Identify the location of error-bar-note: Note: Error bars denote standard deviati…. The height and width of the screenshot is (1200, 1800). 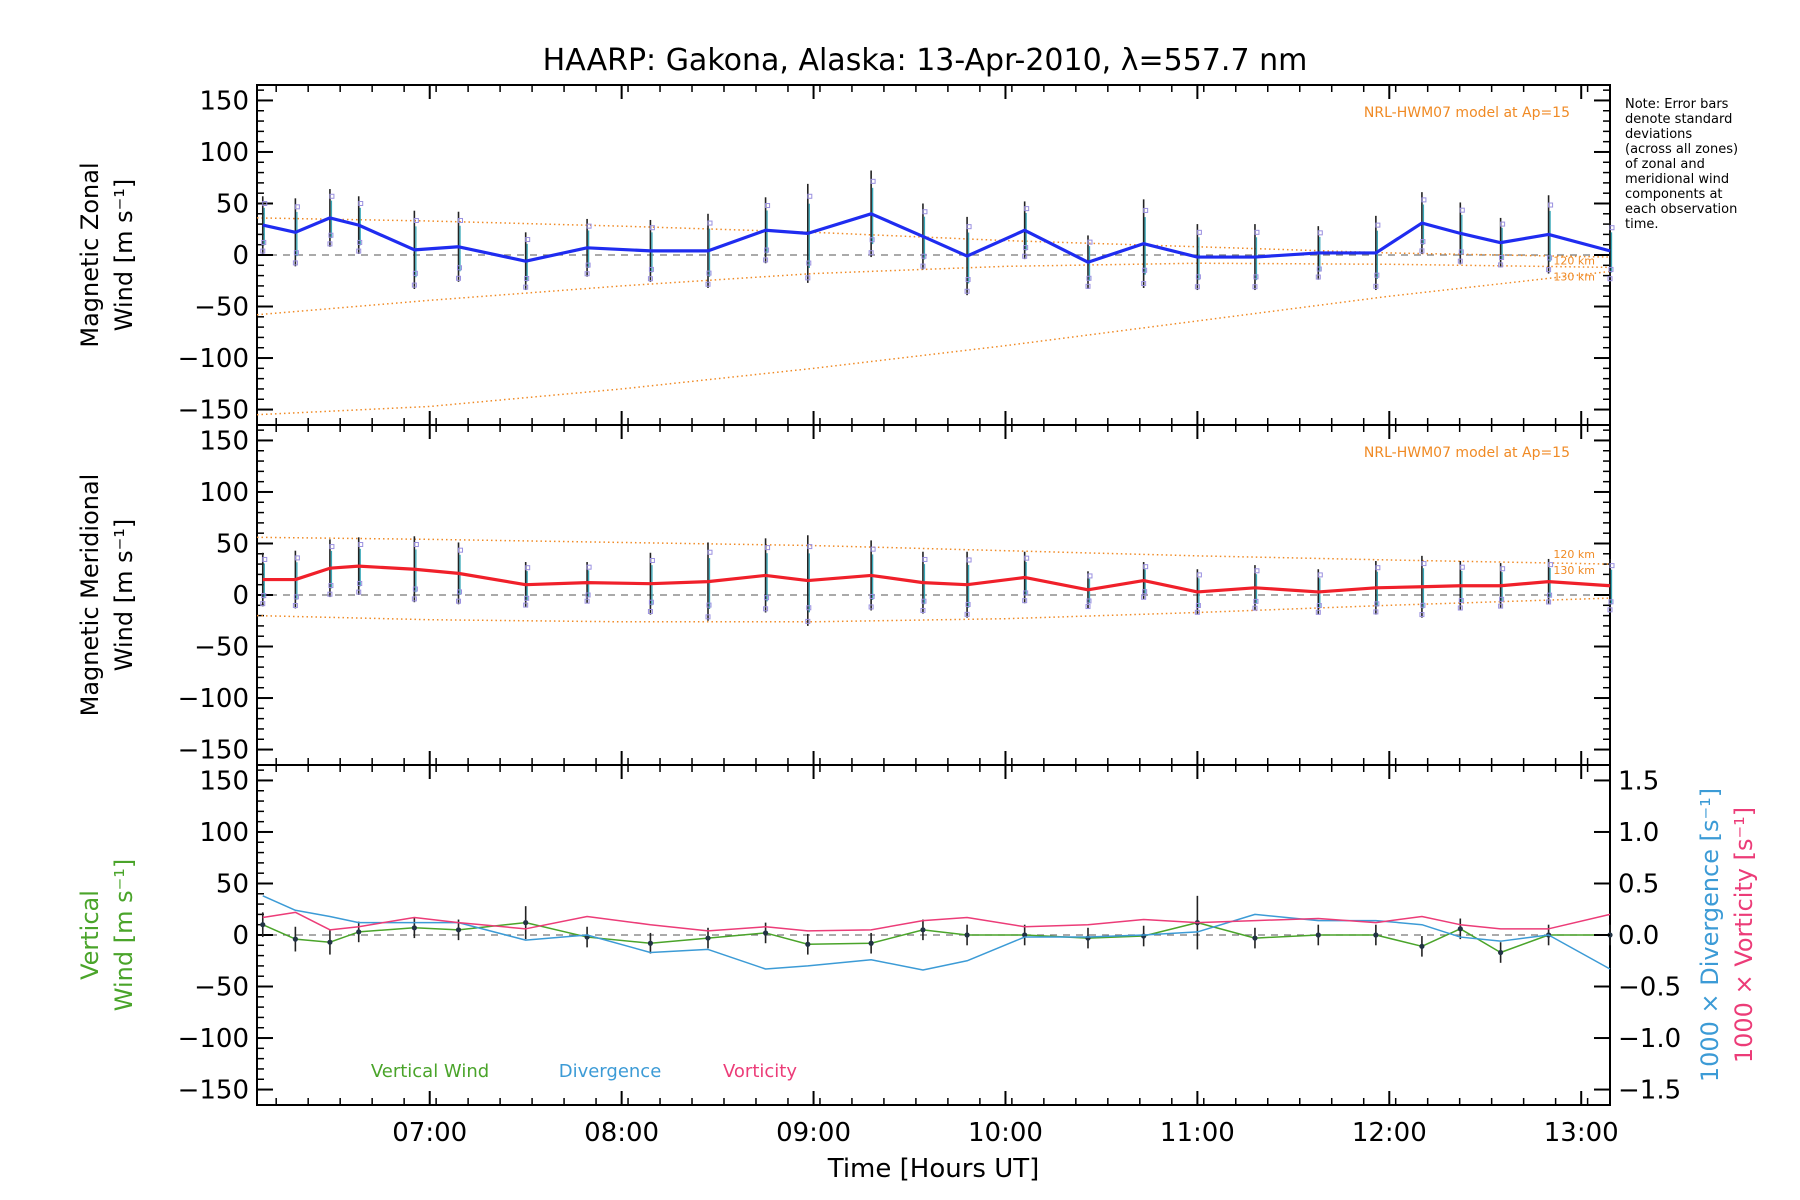
(1682, 164).